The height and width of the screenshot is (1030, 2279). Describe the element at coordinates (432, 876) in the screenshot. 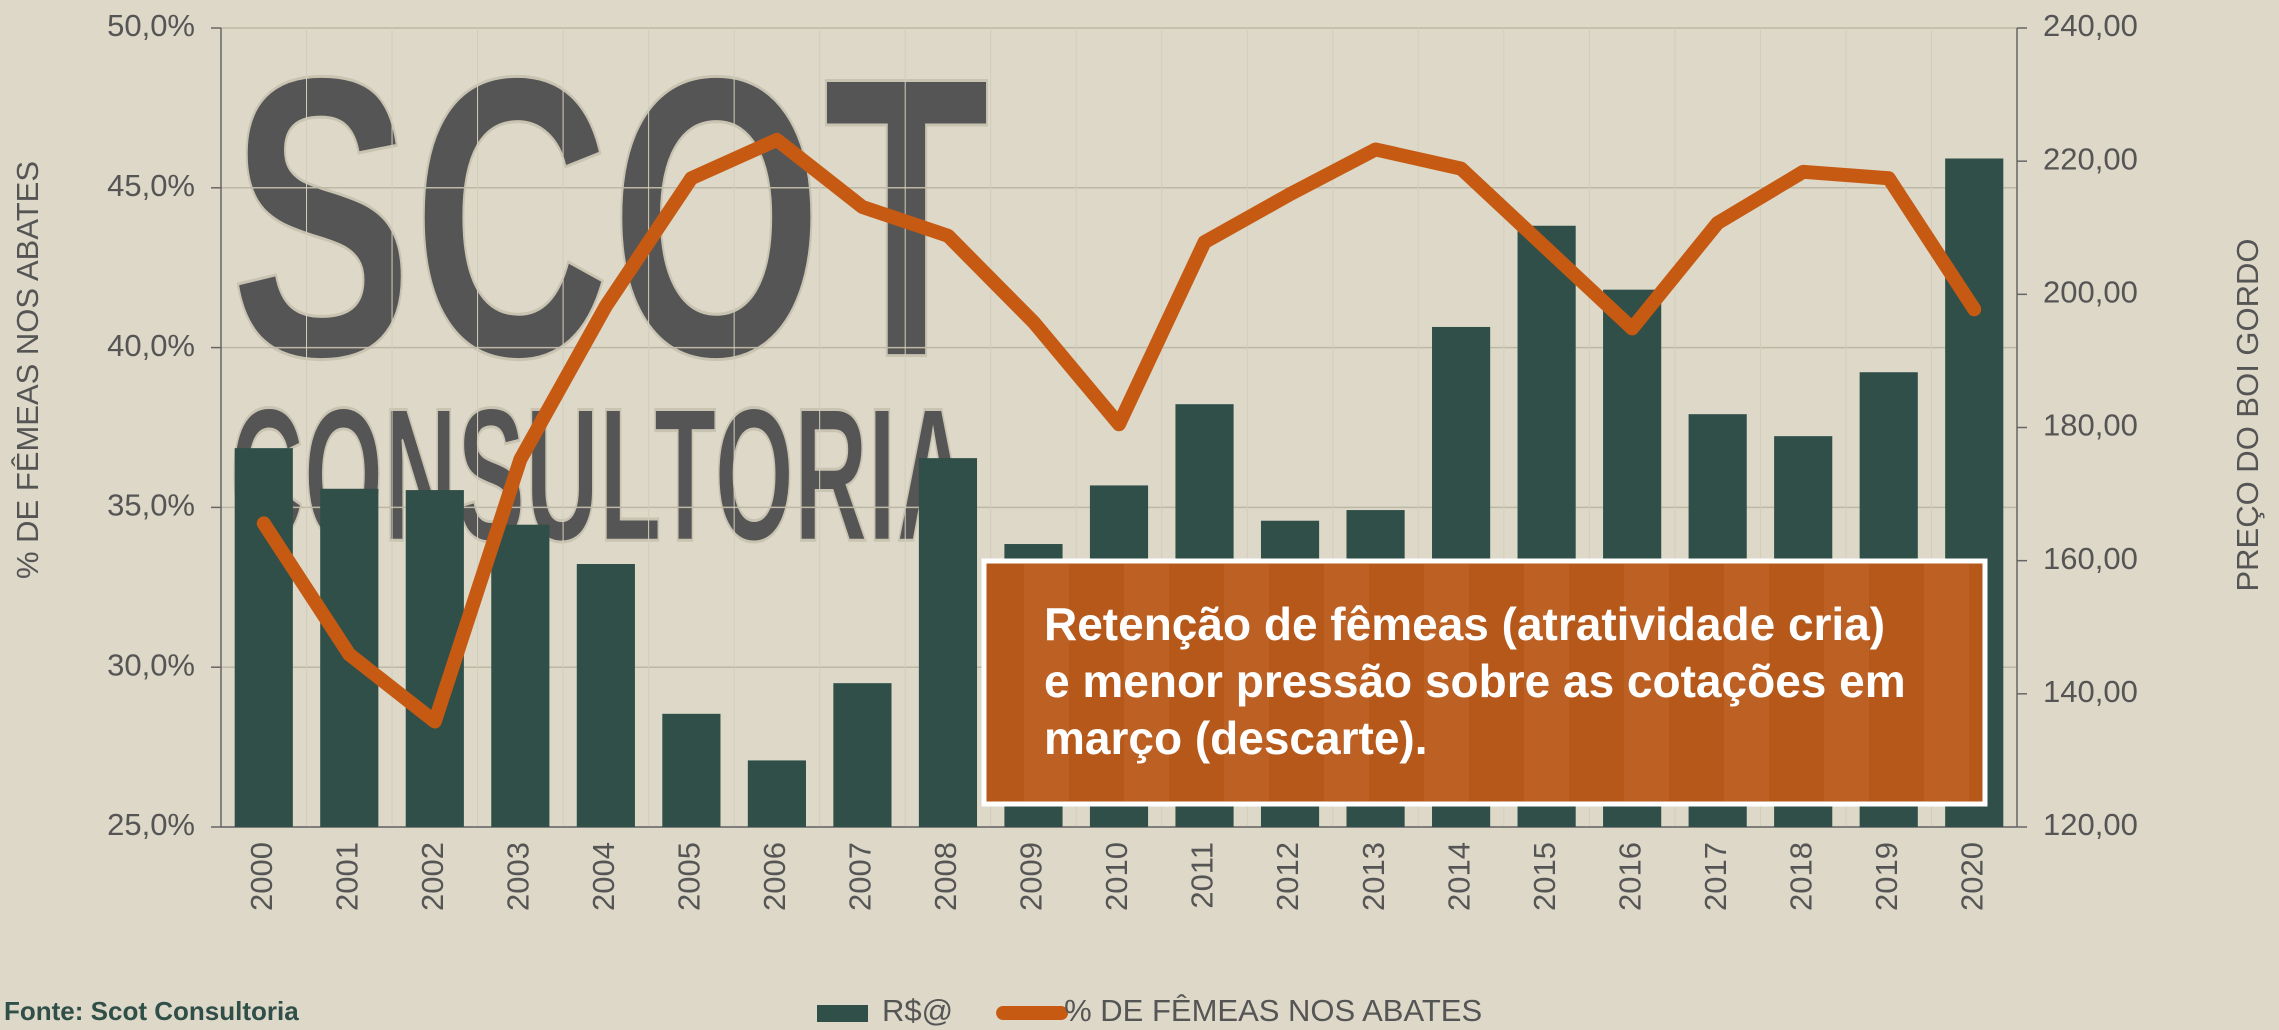

I see `x-tick-label: 2002` at that location.